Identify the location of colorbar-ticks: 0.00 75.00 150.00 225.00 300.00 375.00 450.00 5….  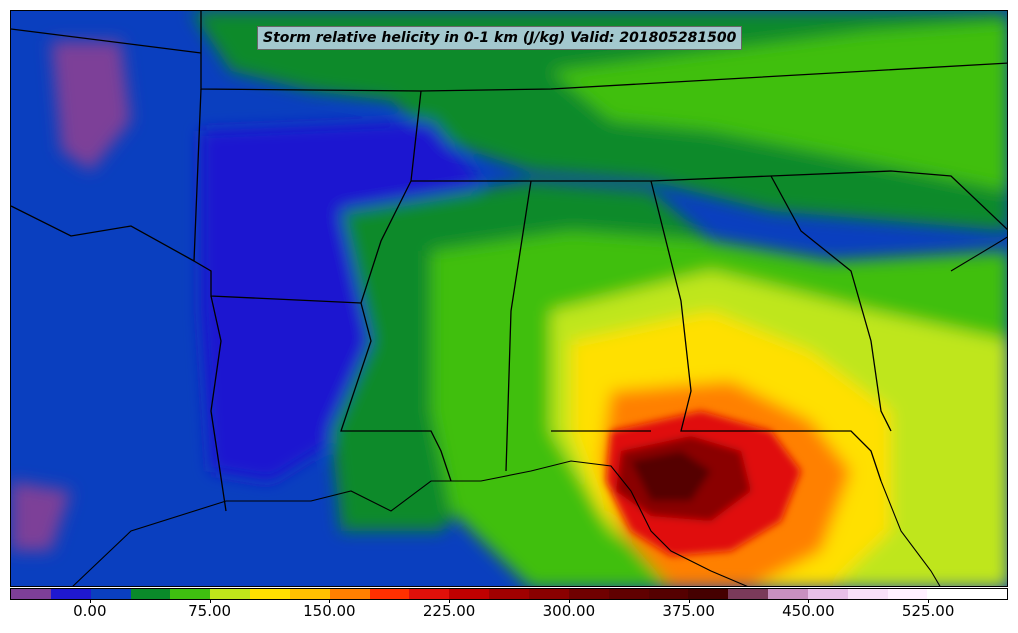
(509, 614).